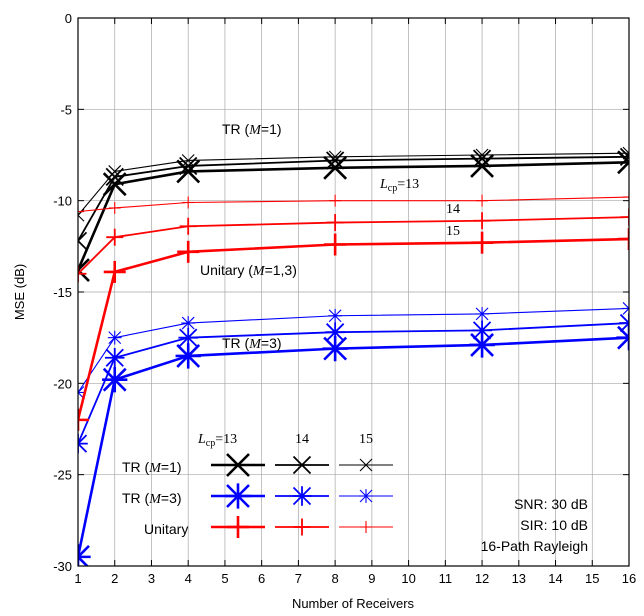  What do you see at coordinates (151, 578) in the screenshot?
I see `x-tick-label: 3` at bounding box center [151, 578].